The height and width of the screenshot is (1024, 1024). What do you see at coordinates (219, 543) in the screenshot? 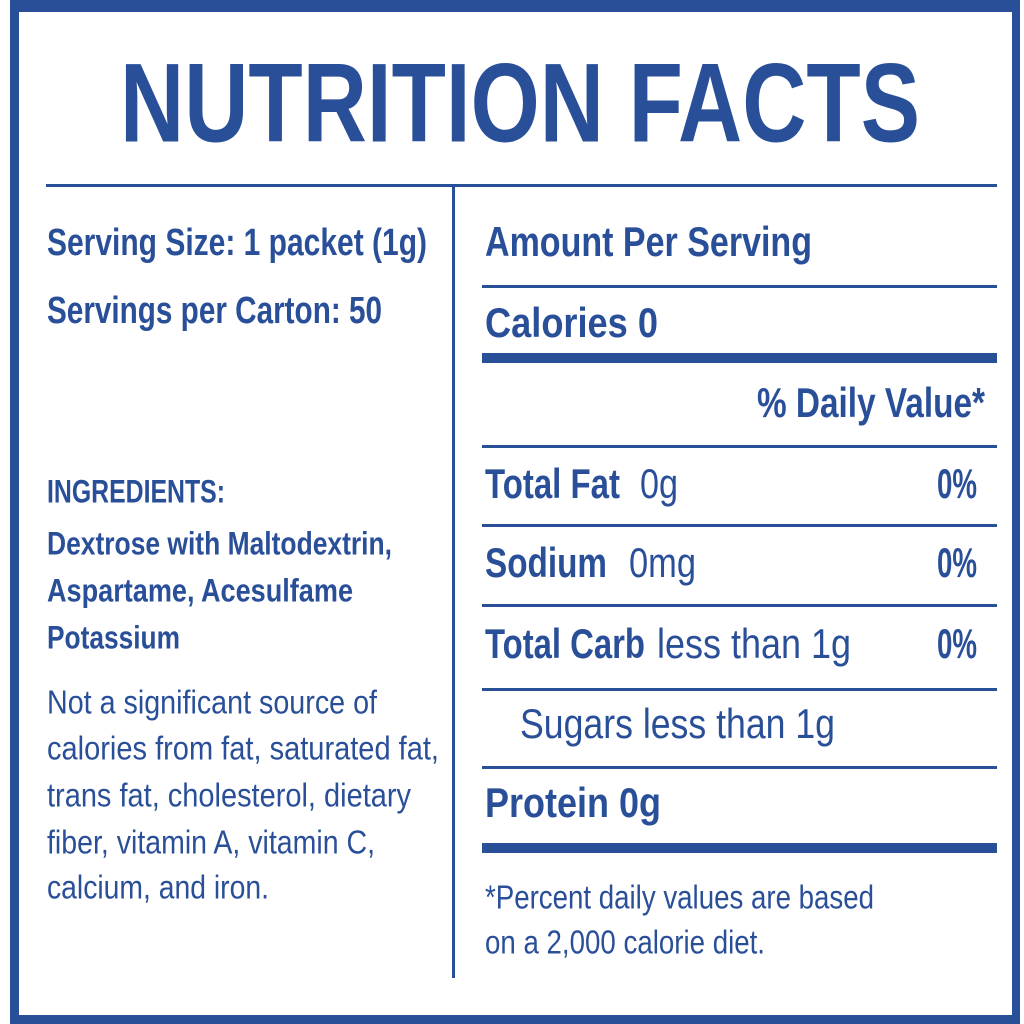
I see `ingredients-line: Dextrose with Maltodextrin,` at bounding box center [219, 543].